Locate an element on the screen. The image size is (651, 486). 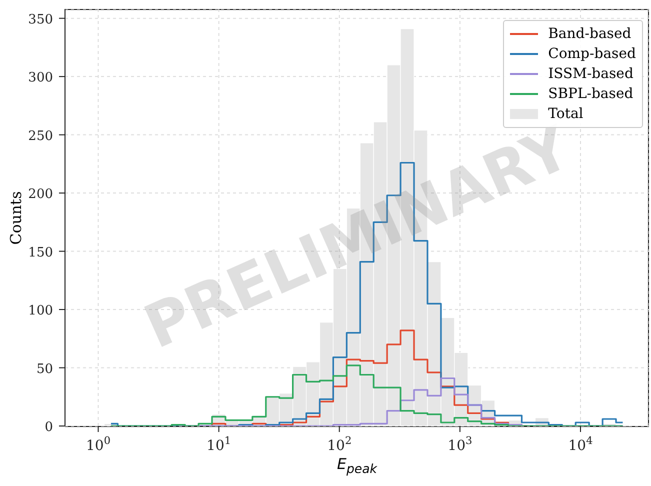
x-tick-label: 10$^{3}$ is located at coordinates (460, 444).